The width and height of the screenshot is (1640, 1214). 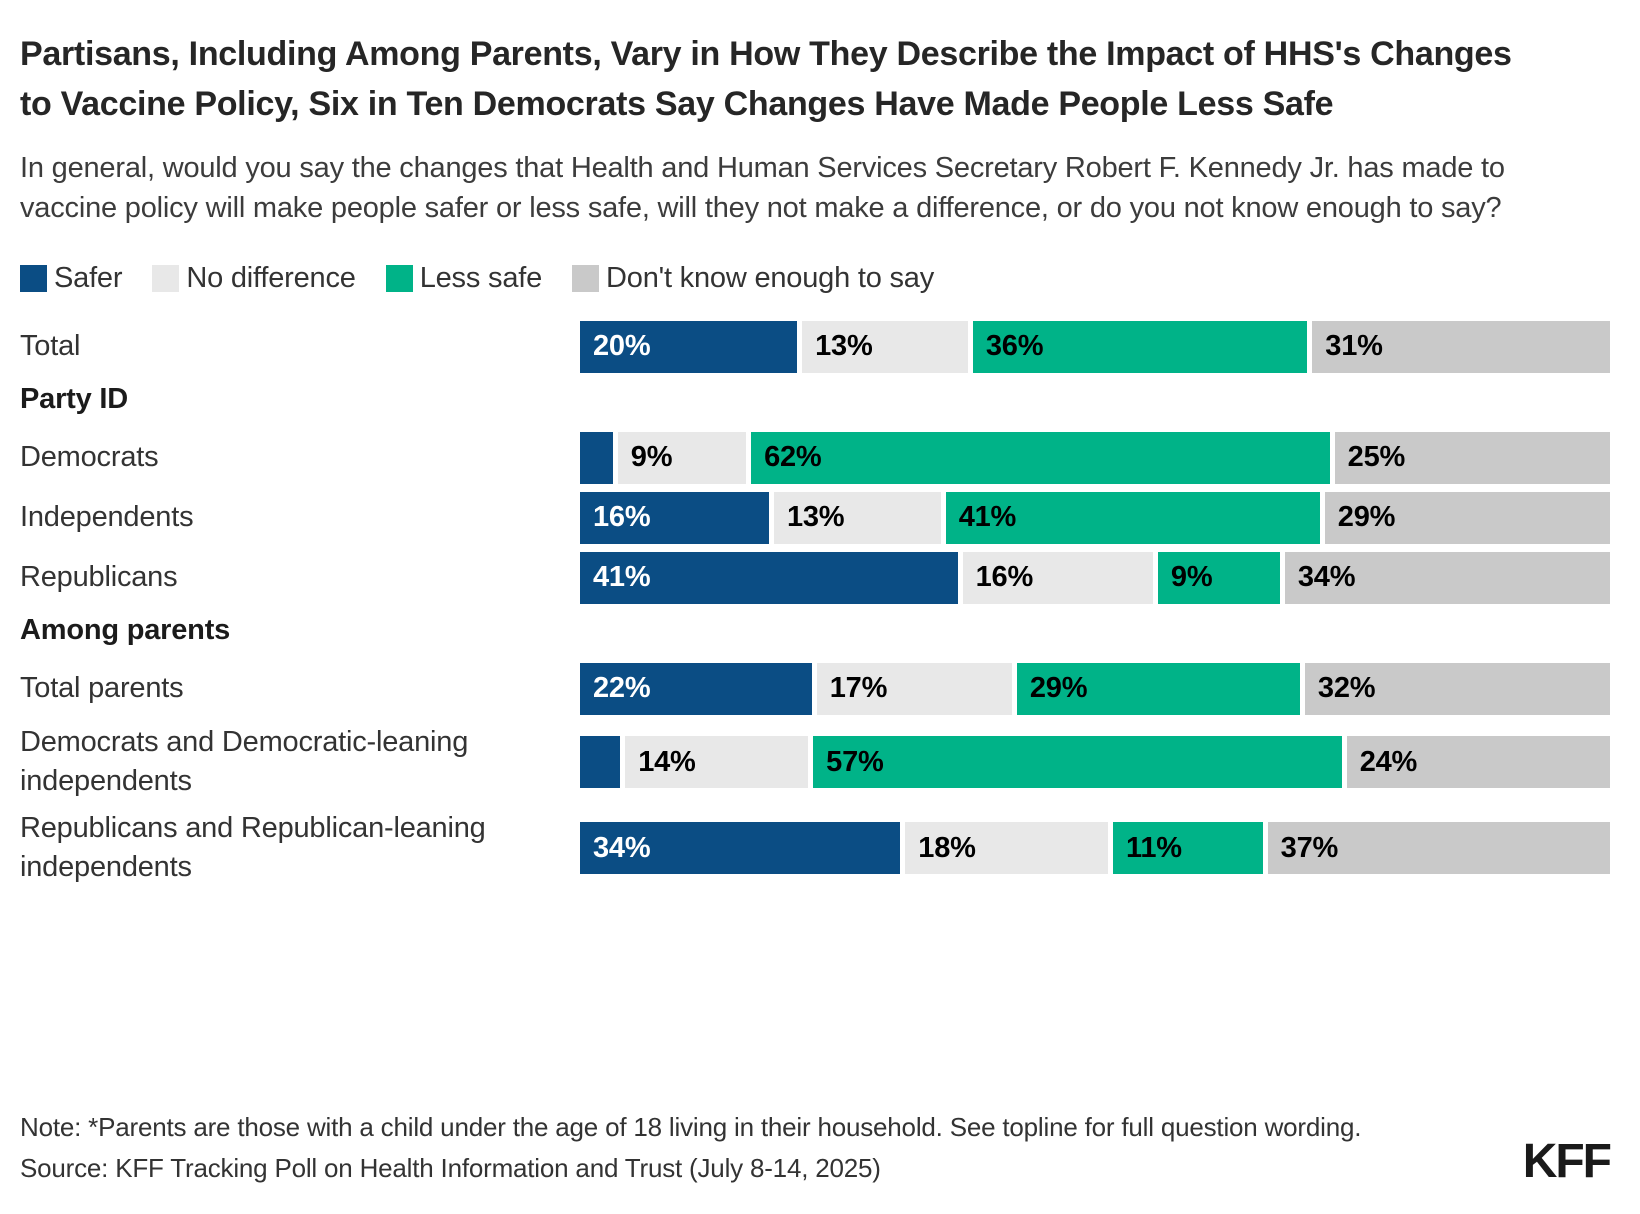 I want to click on bar-value-label: 20%, so click(x=622, y=346).